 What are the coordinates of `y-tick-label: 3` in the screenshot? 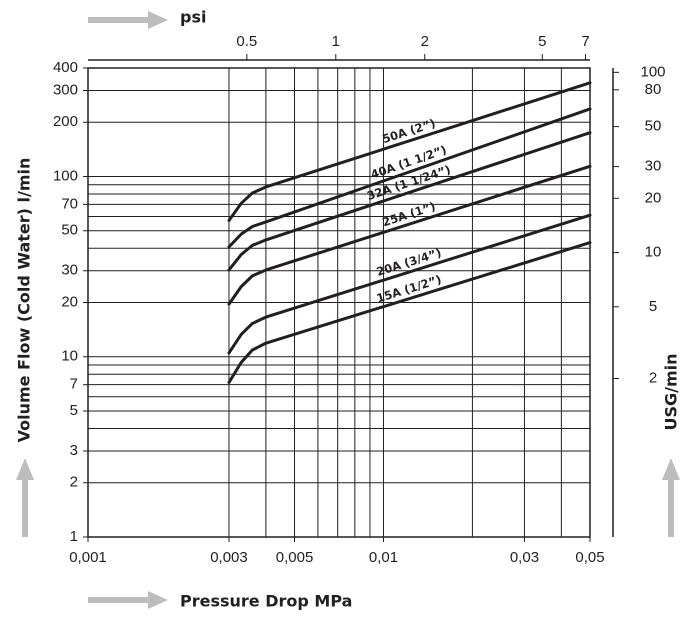 It's located at (74, 450).